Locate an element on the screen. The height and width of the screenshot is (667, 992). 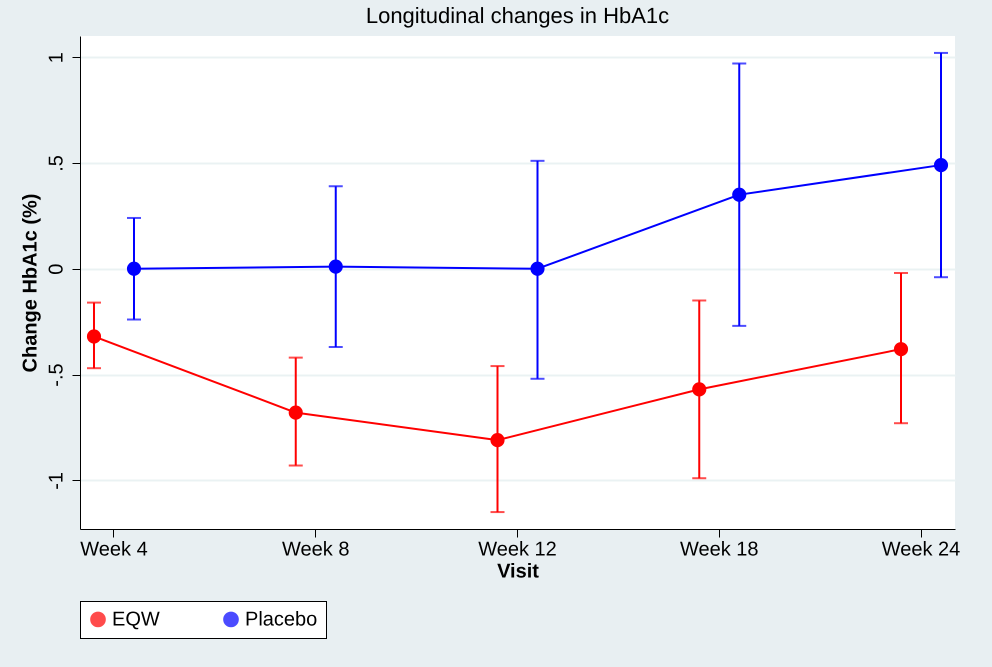
y-tick-label: 1 is located at coordinates (57, 58).